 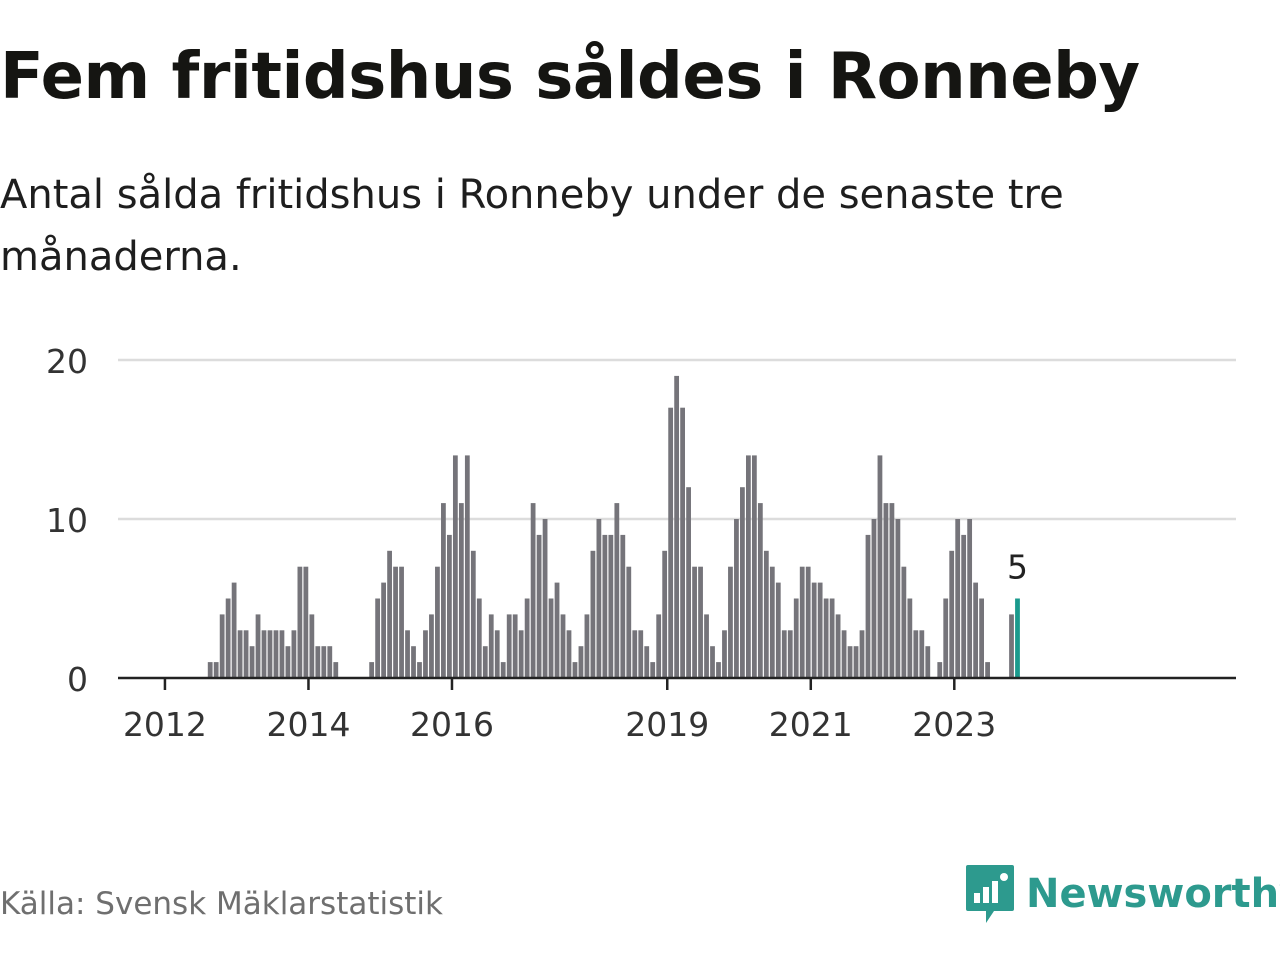 I want to click on x-tick-label: 2021, so click(x=811, y=724).